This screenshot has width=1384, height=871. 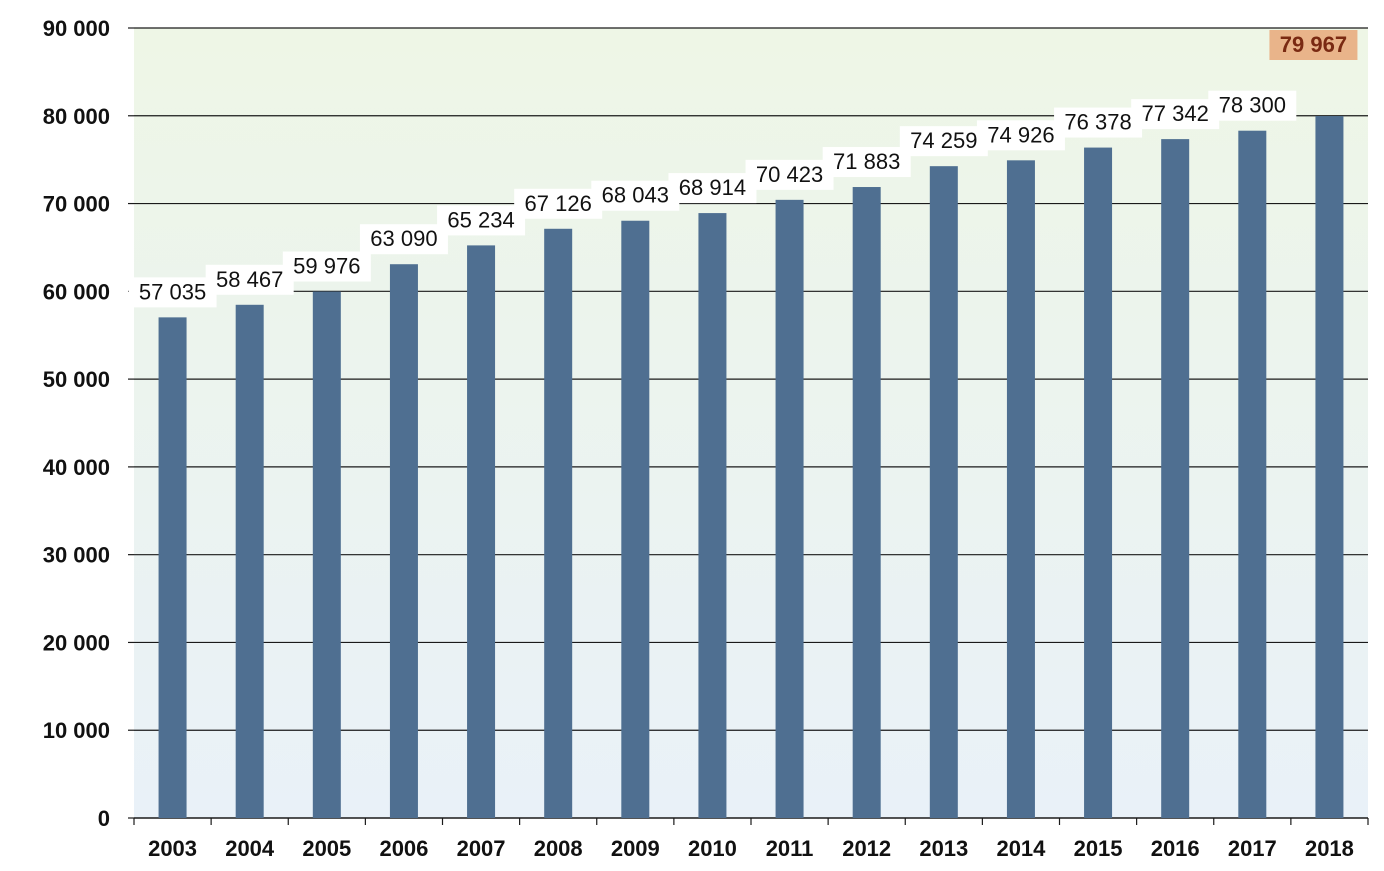 I want to click on x-tick-label: 2014, so click(x=1021, y=848).